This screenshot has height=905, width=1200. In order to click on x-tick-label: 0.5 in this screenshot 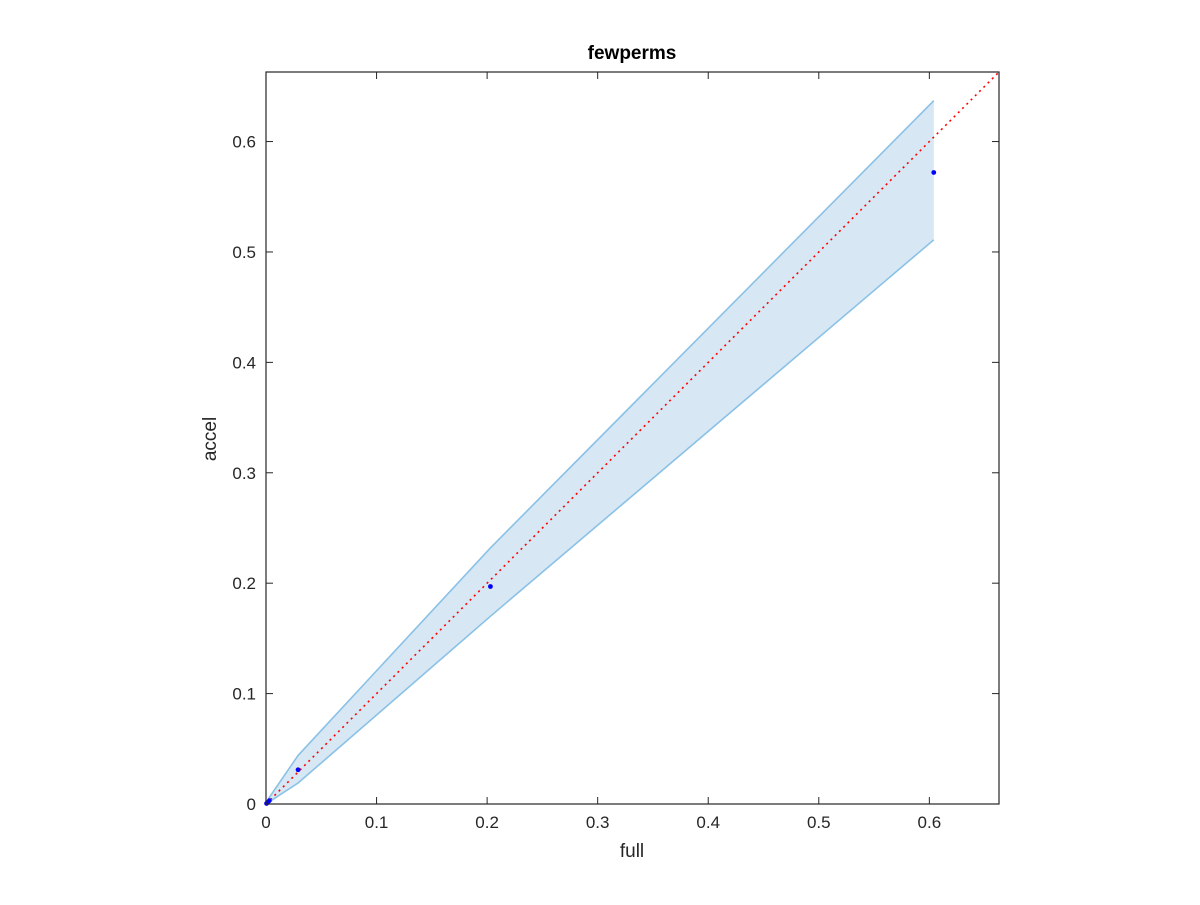, I will do `click(819, 822)`.